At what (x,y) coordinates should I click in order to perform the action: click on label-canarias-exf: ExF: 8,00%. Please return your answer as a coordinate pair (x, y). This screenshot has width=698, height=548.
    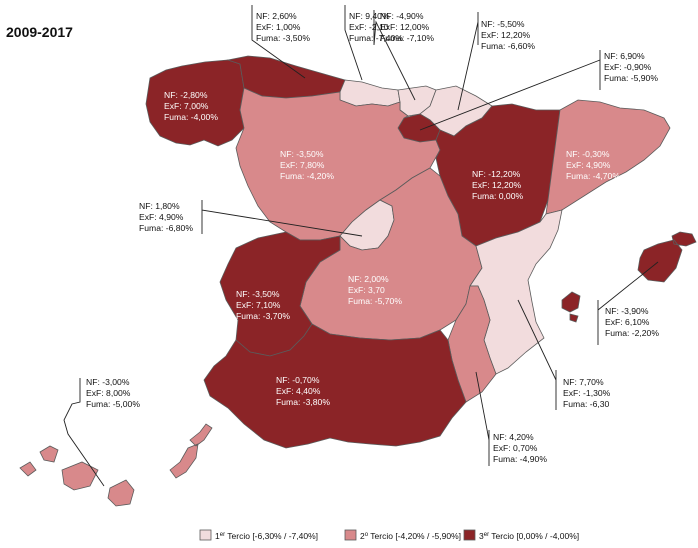
    Looking at the image, I should click on (108, 393).